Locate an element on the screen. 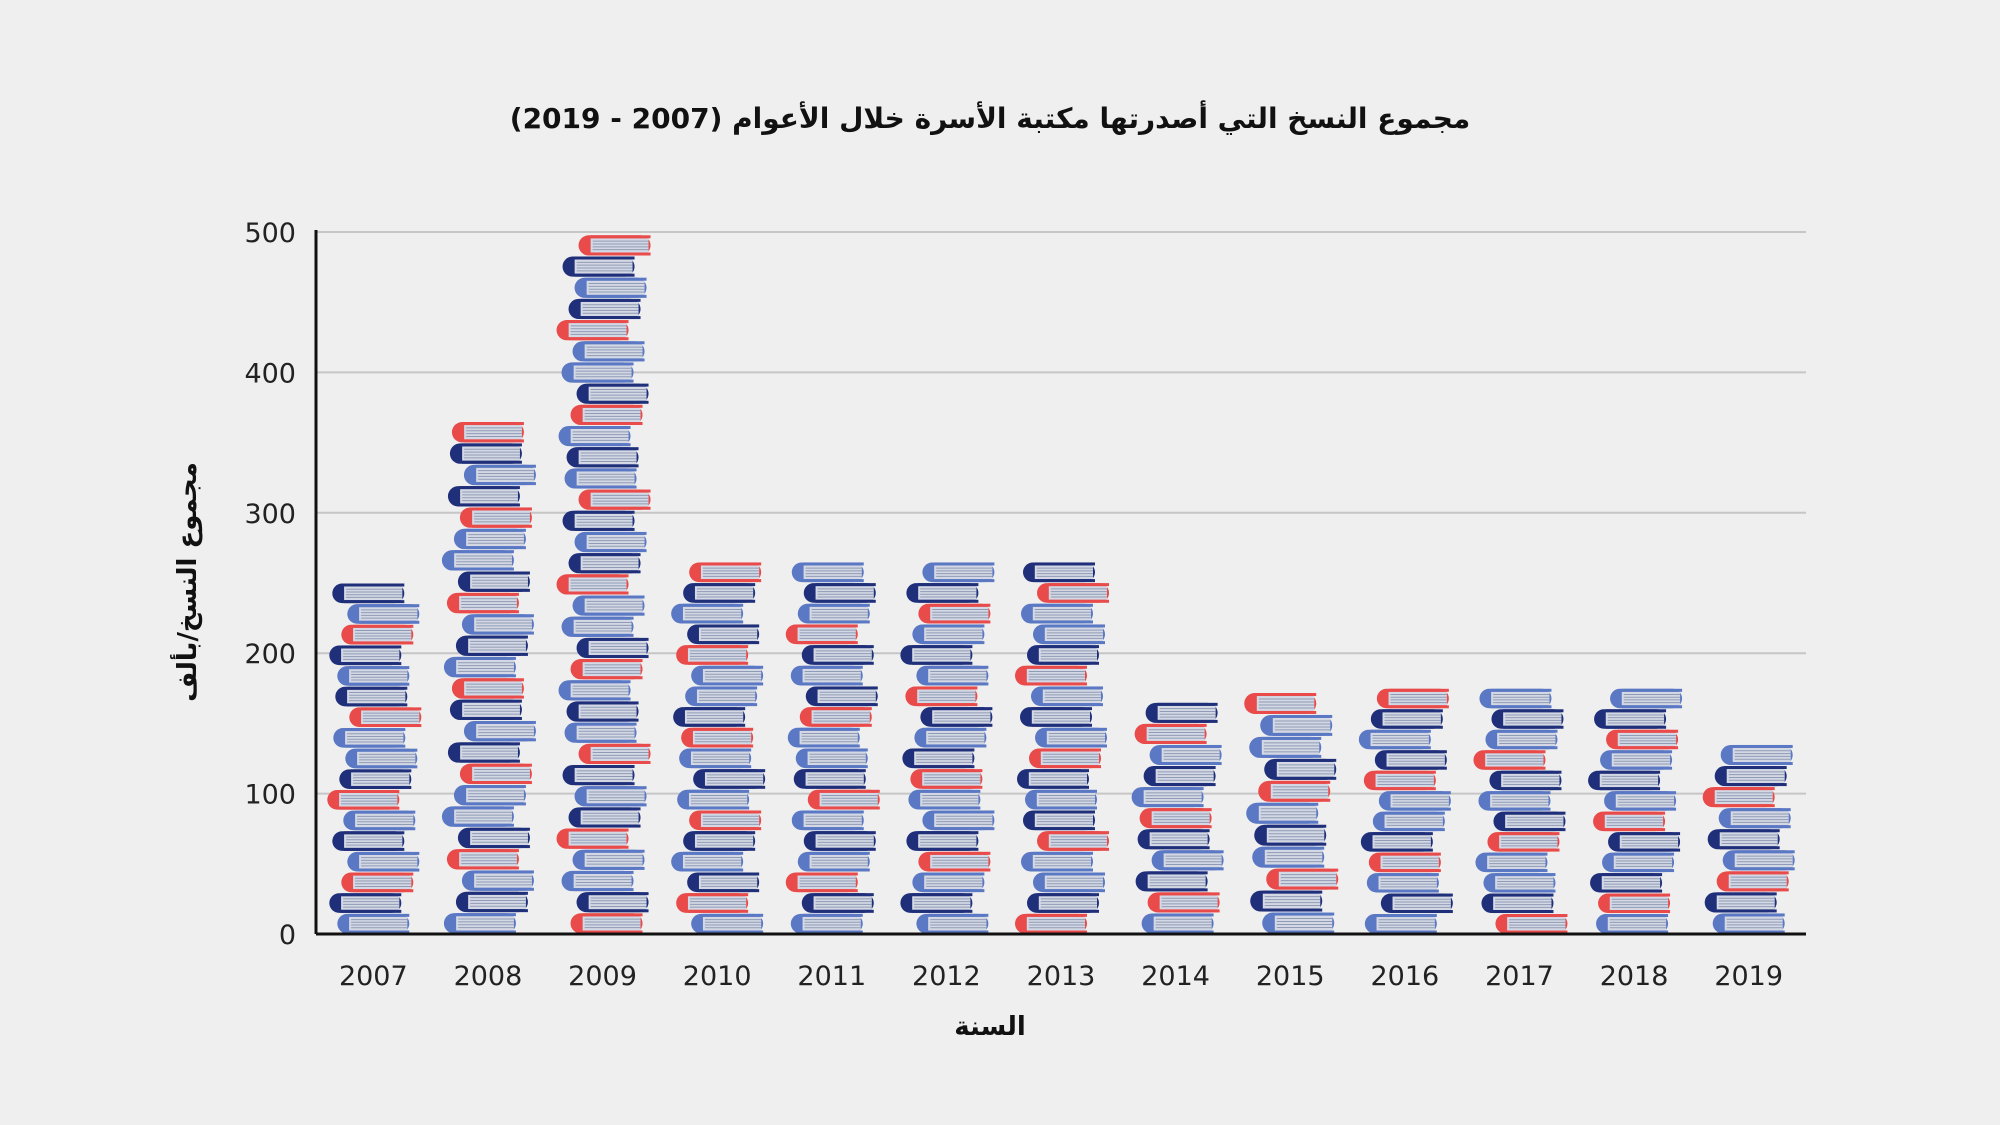 The image size is (2000, 1125). y-tick-label: 100 is located at coordinates (270, 795).